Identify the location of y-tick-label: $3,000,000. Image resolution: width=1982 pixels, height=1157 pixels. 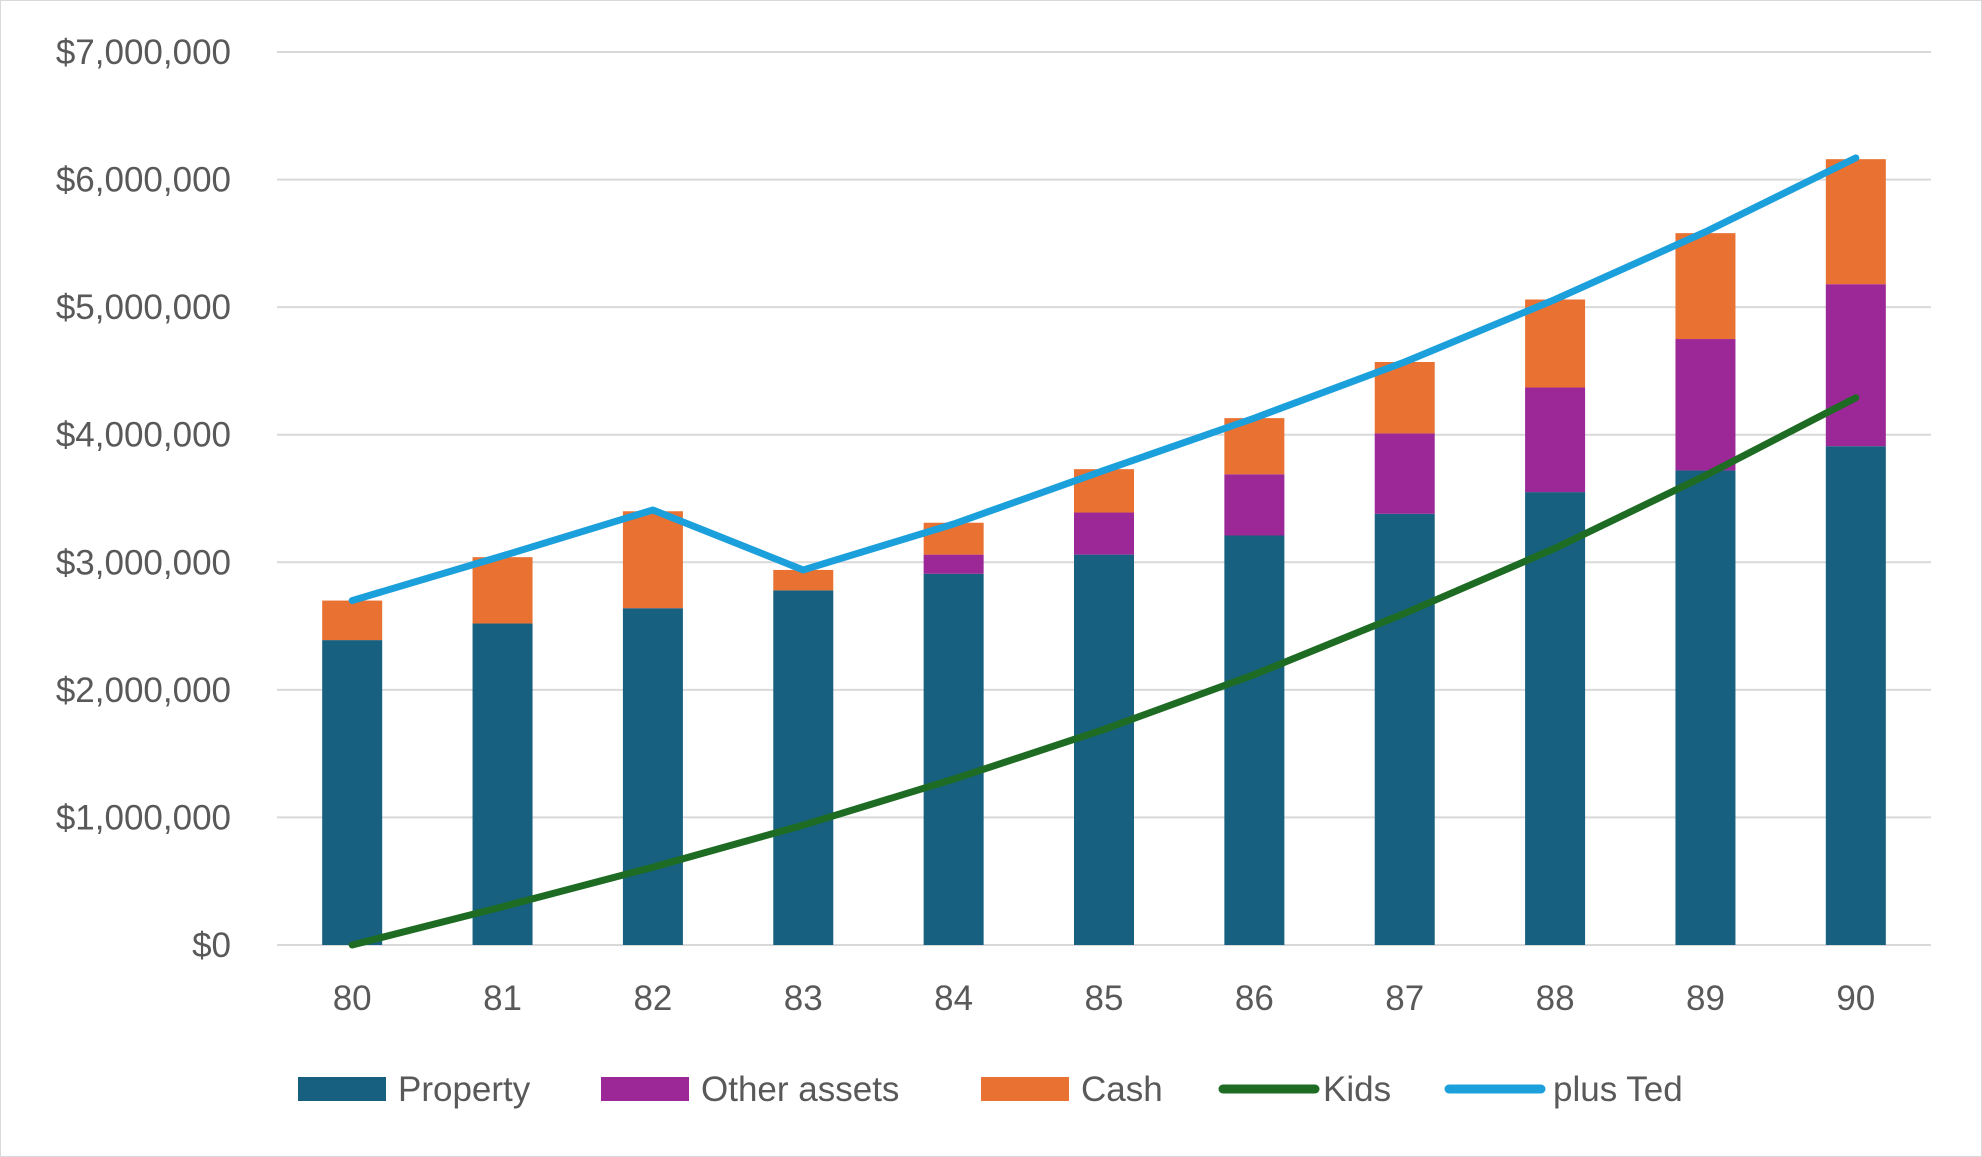
(143, 562).